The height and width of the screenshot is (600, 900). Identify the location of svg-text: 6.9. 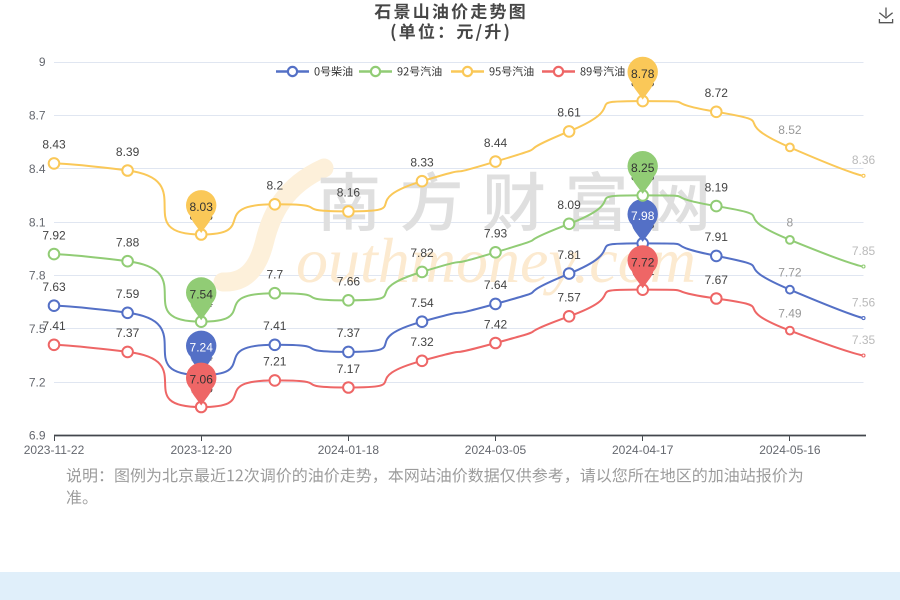
(37, 436).